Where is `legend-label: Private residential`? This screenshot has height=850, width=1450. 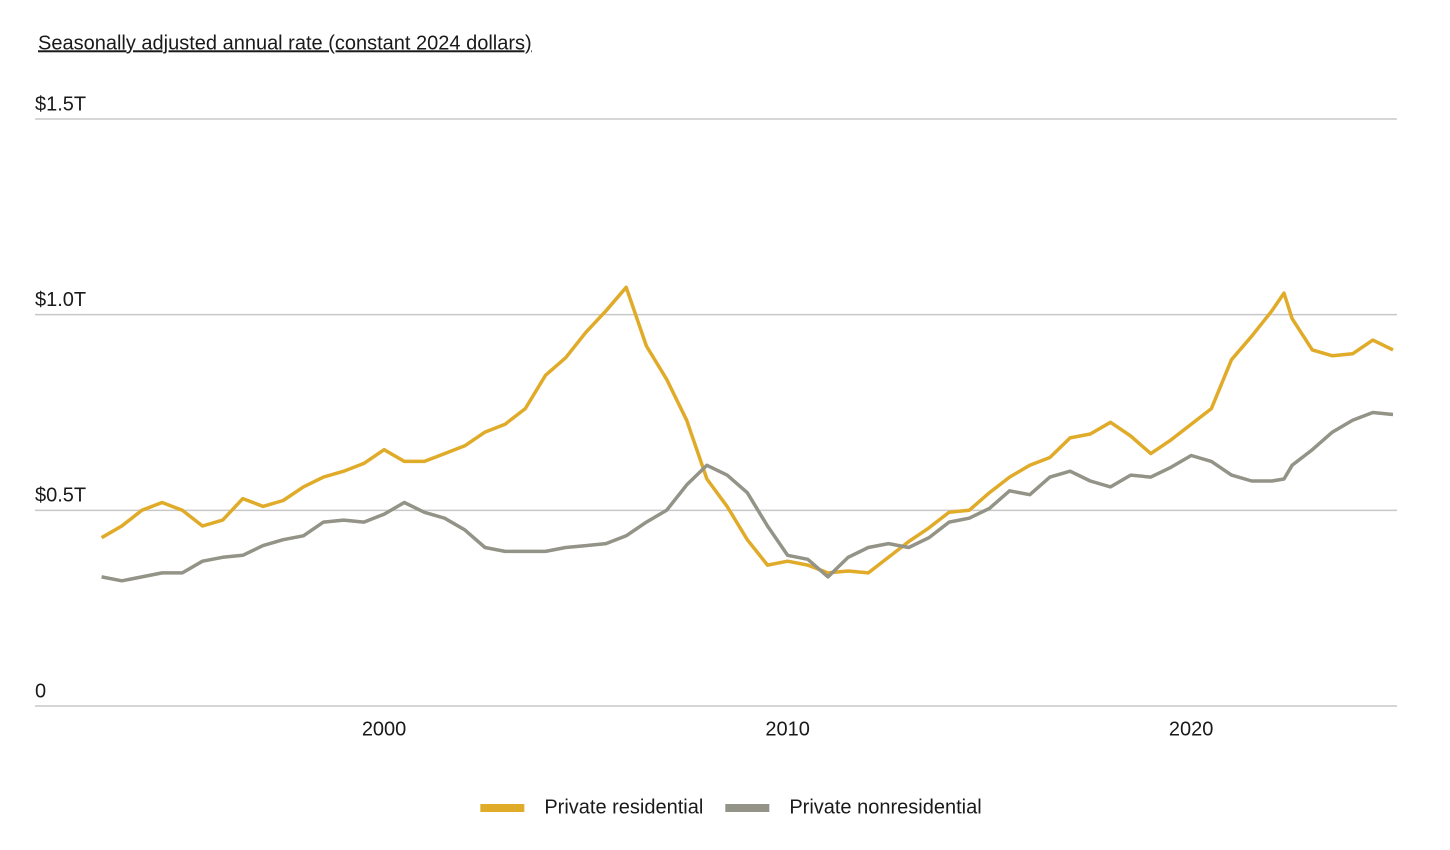 legend-label: Private residential is located at coordinates (623, 807).